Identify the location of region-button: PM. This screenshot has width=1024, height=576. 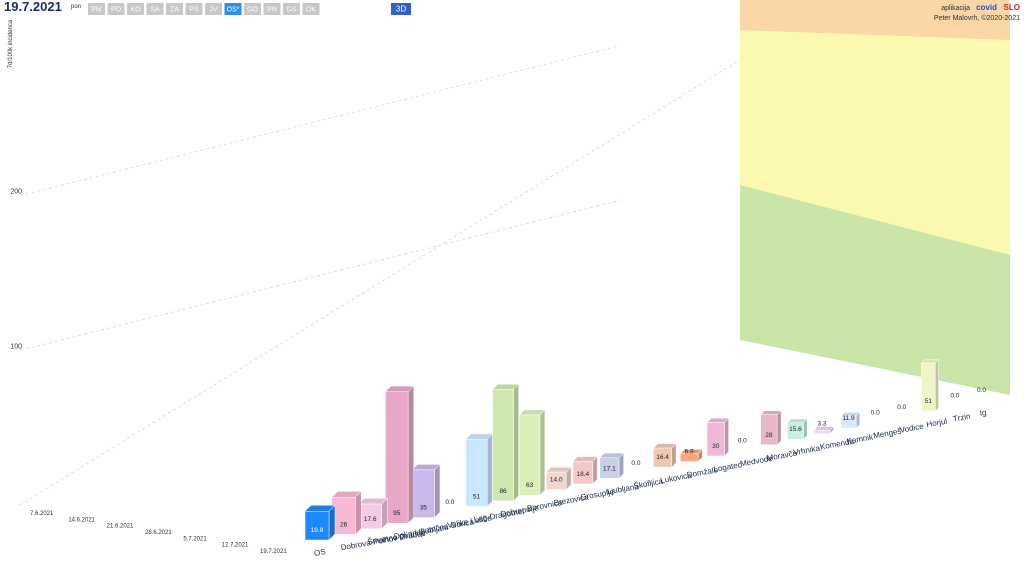
(96, 9).